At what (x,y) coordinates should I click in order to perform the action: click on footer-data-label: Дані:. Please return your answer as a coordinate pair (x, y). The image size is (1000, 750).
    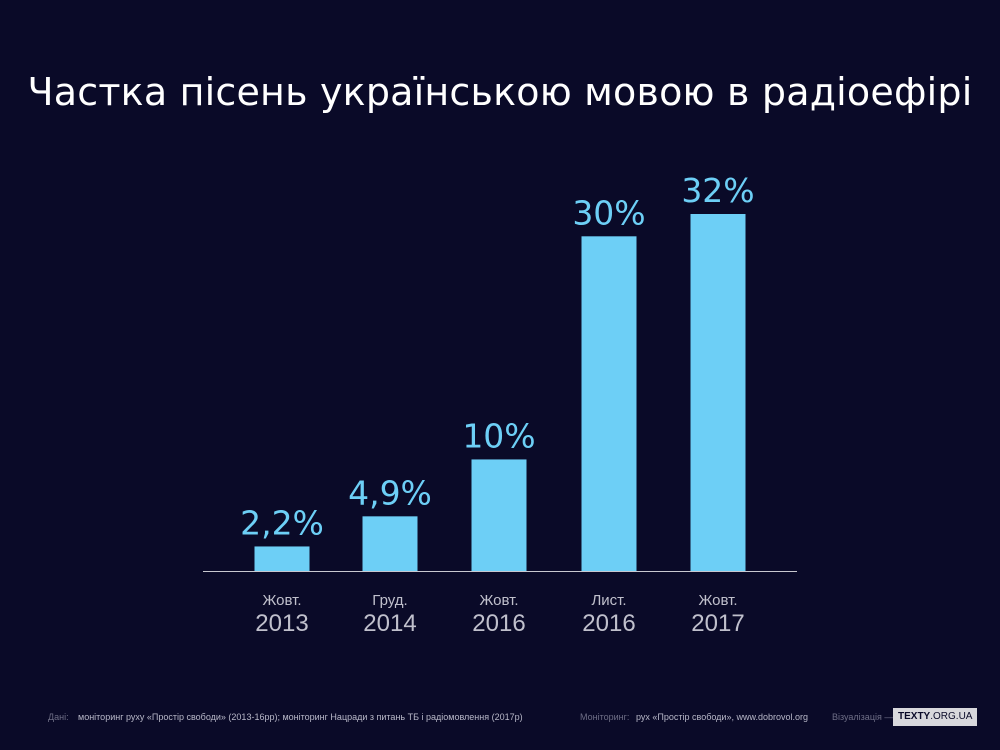
    Looking at the image, I should click on (58, 717).